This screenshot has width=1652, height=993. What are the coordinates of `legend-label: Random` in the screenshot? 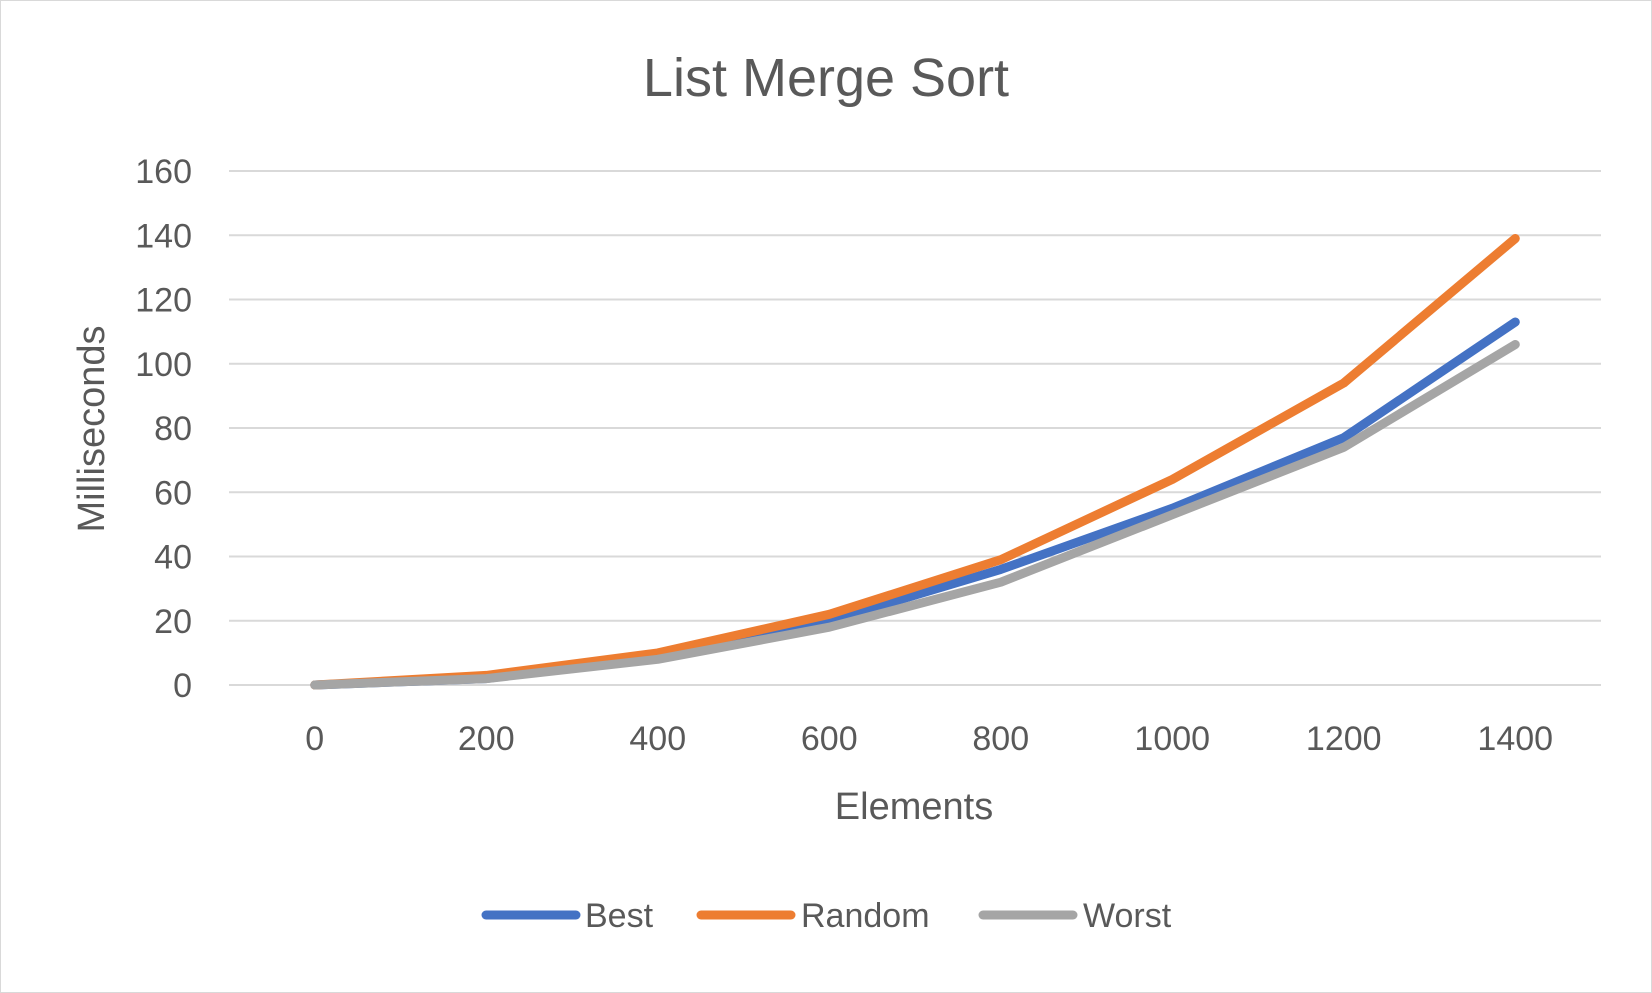 It's located at (865, 916).